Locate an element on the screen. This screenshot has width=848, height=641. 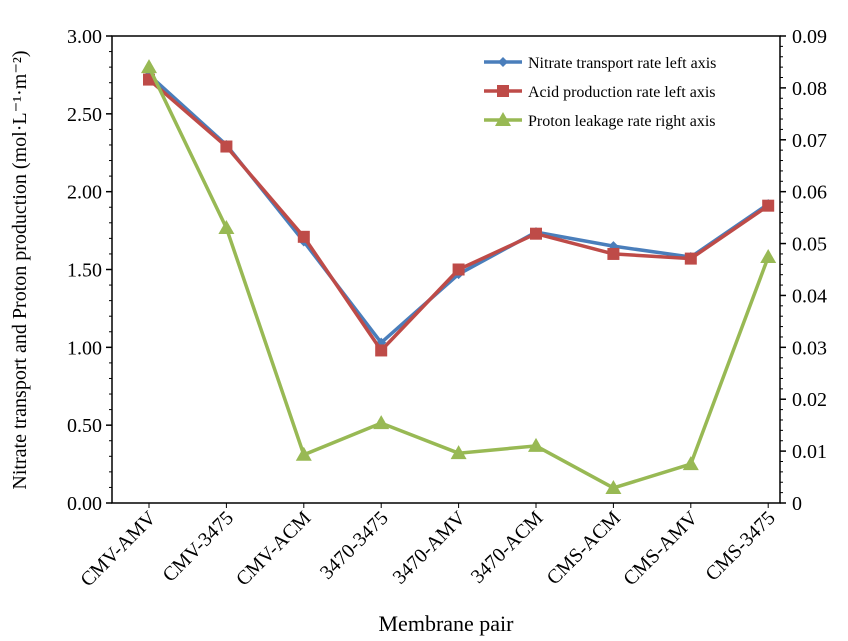
y-right-tick-label: 0.05 is located at coordinates (809, 245).